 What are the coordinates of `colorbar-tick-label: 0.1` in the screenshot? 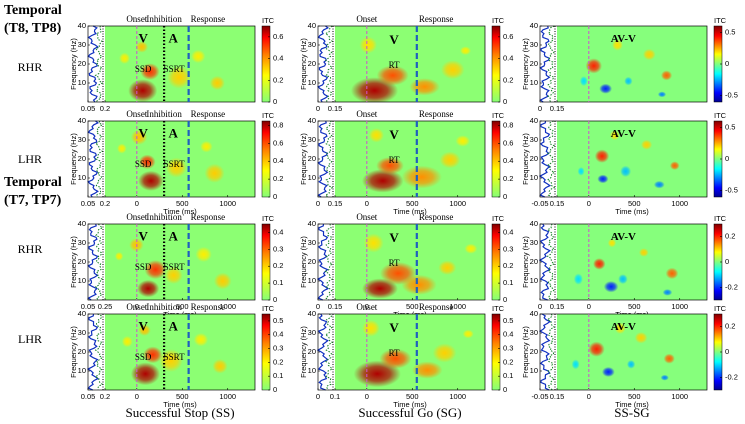 It's located at (508, 375).